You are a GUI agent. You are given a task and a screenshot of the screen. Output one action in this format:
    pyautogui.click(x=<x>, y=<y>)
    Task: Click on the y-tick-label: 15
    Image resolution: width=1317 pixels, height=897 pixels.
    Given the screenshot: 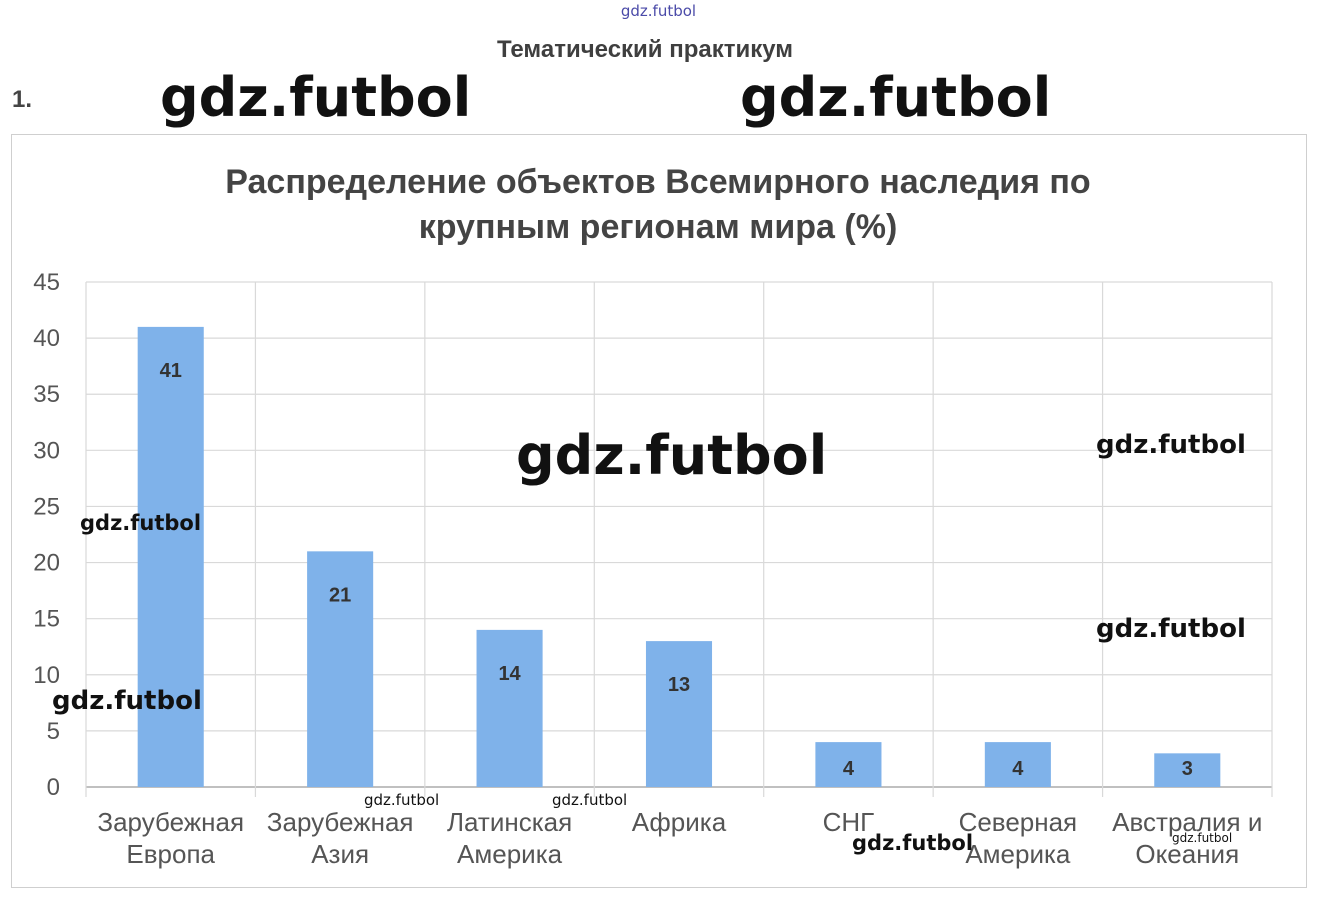 What is the action you would take?
    pyautogui.click(x=46, y=619)
    